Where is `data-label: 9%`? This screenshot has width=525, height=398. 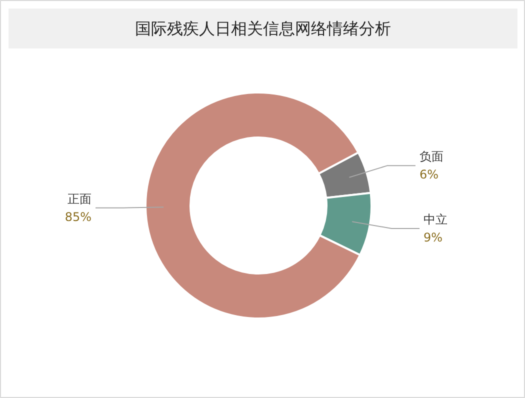 data-label: 9% is located at coordinates (433, 237).